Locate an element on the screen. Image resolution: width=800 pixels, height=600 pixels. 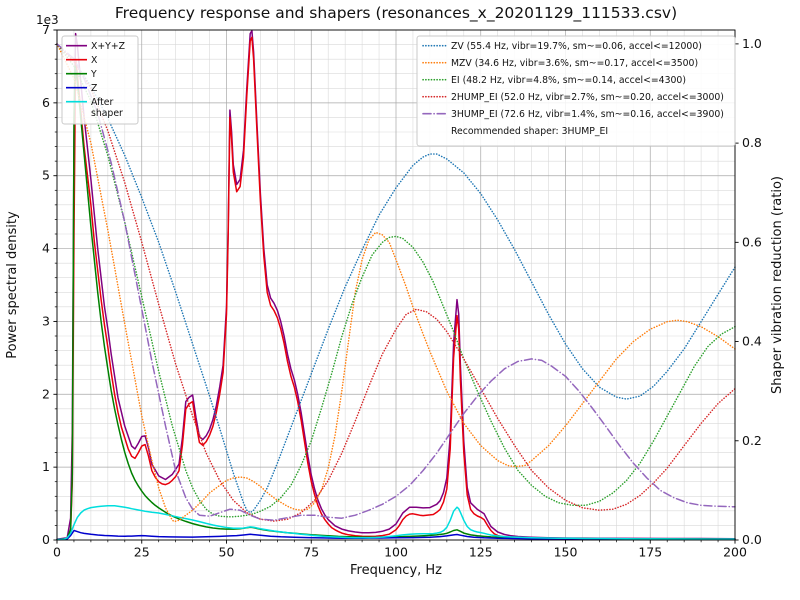
svg-text: X+Y+Z is located at coordinates (108, 46).